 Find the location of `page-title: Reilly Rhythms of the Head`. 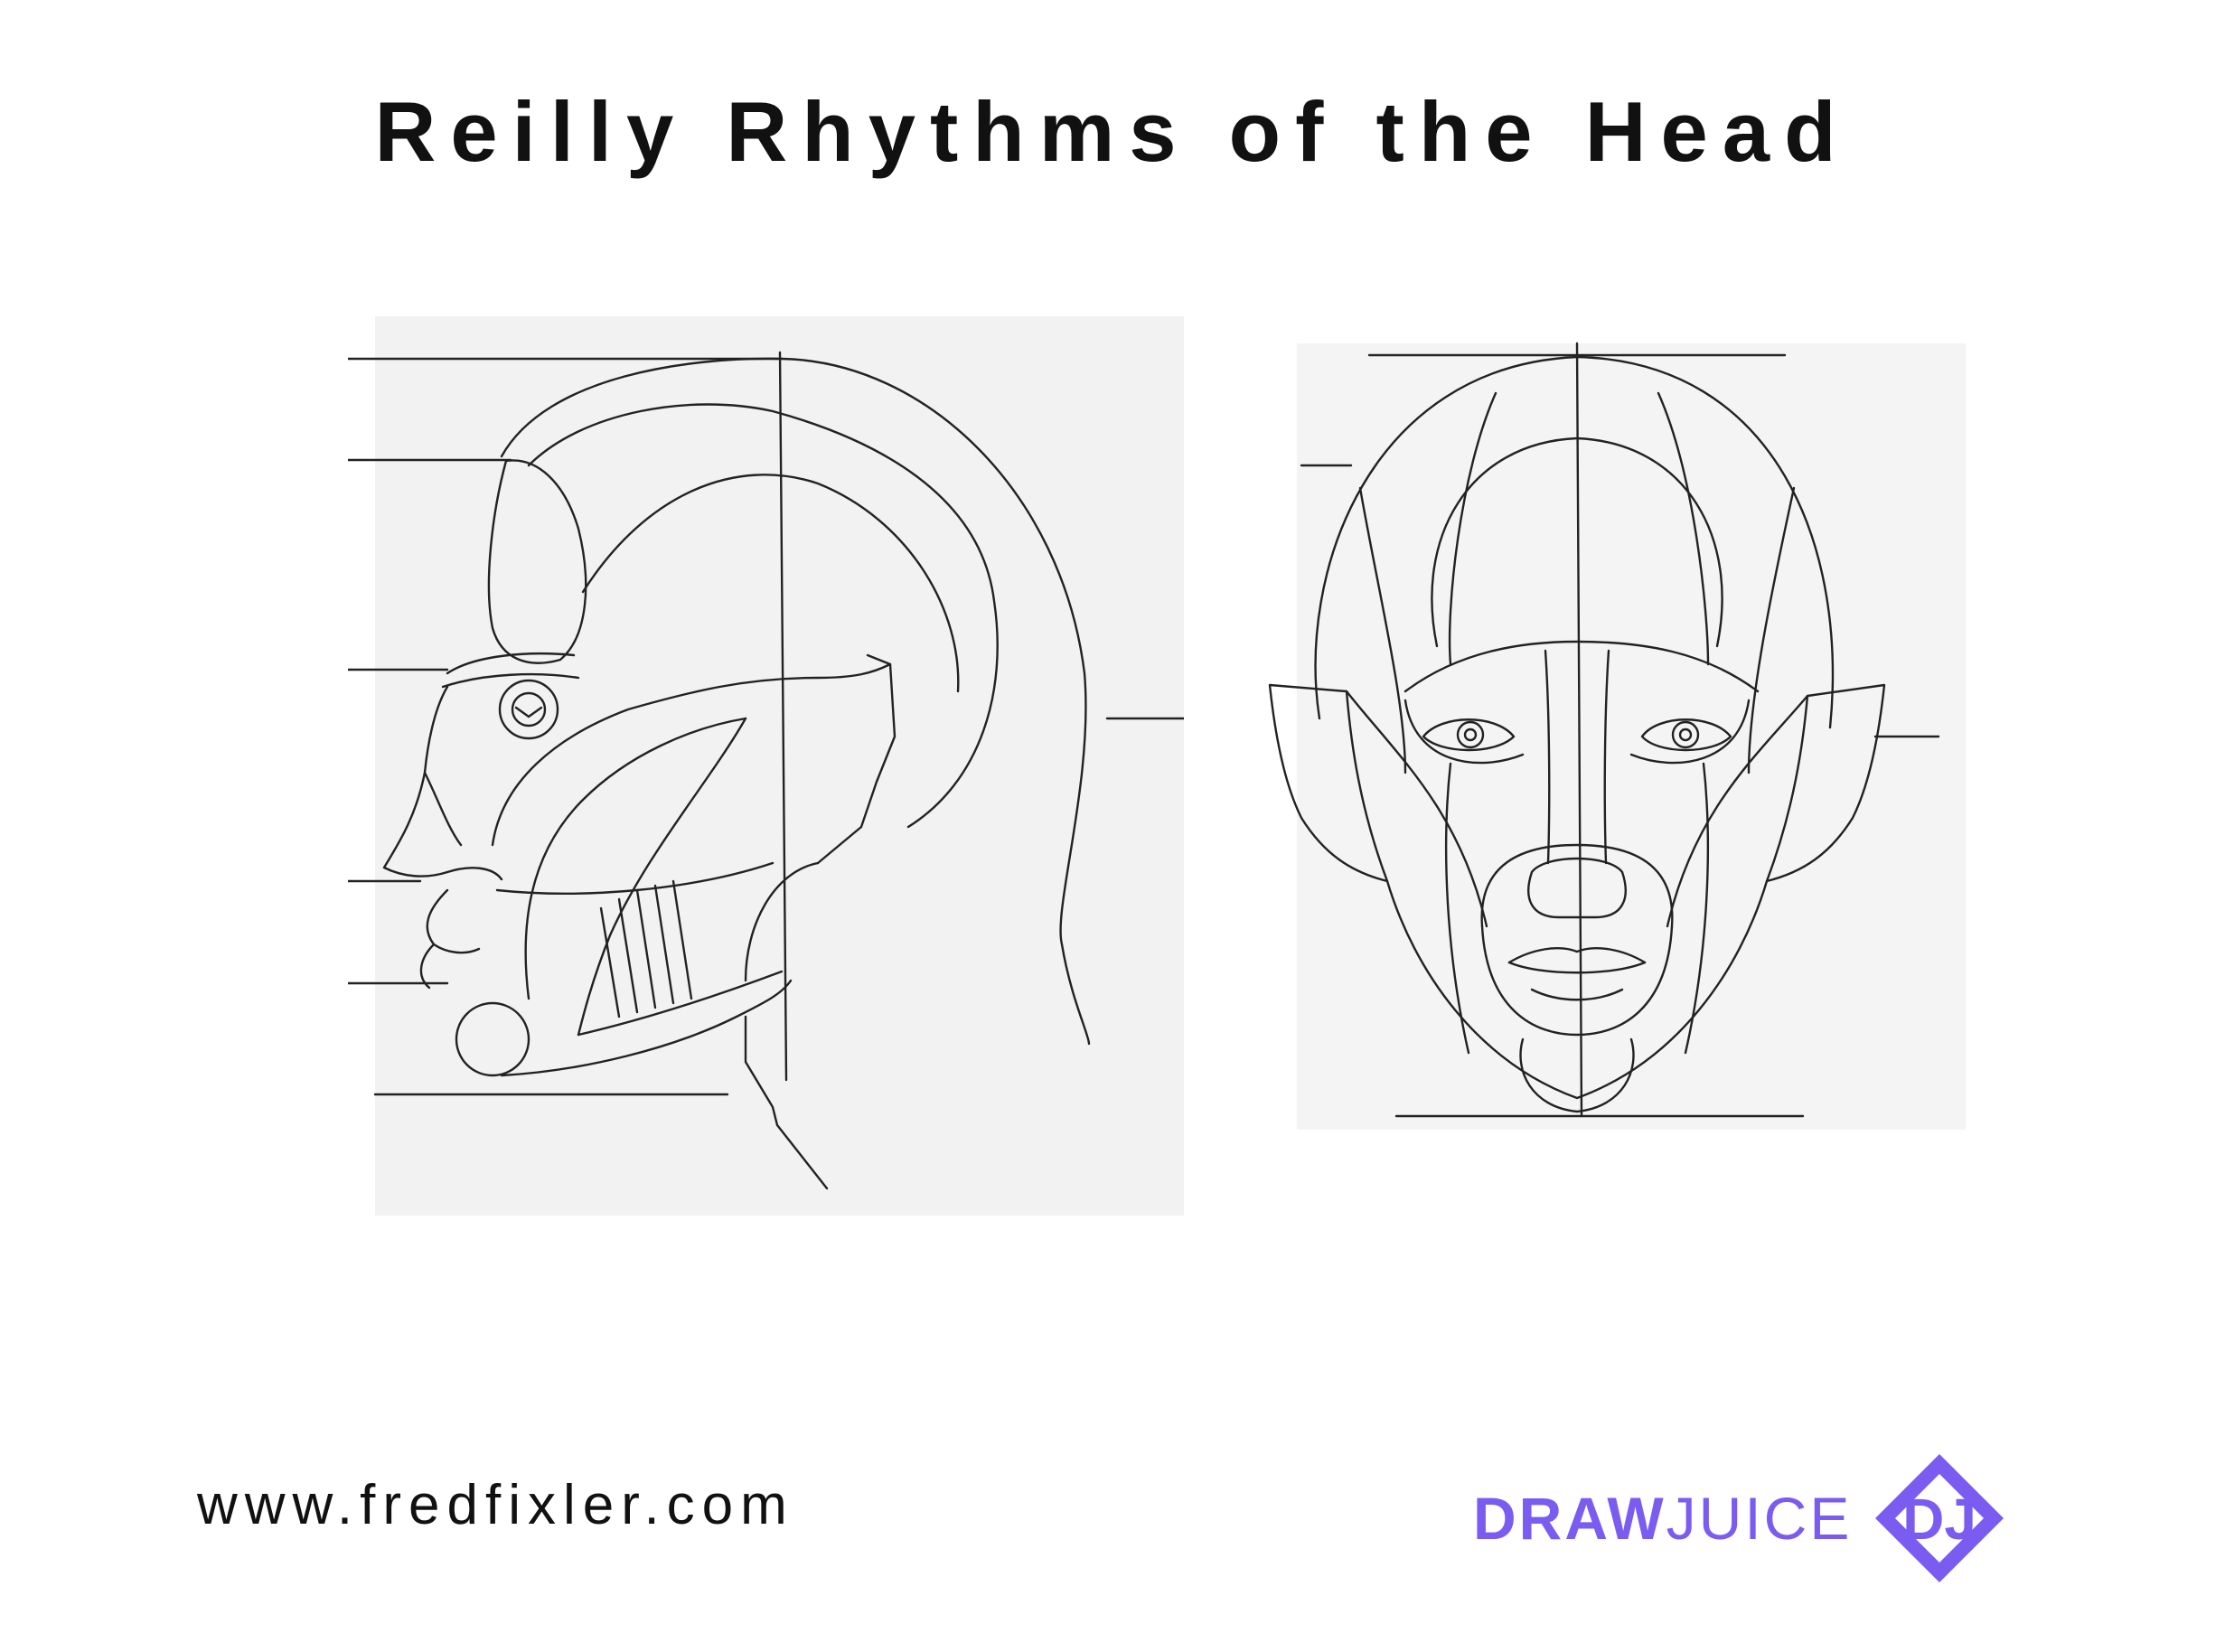

page-title: Reilly Rhythms of the Head is located at coordinates (1112, 131).